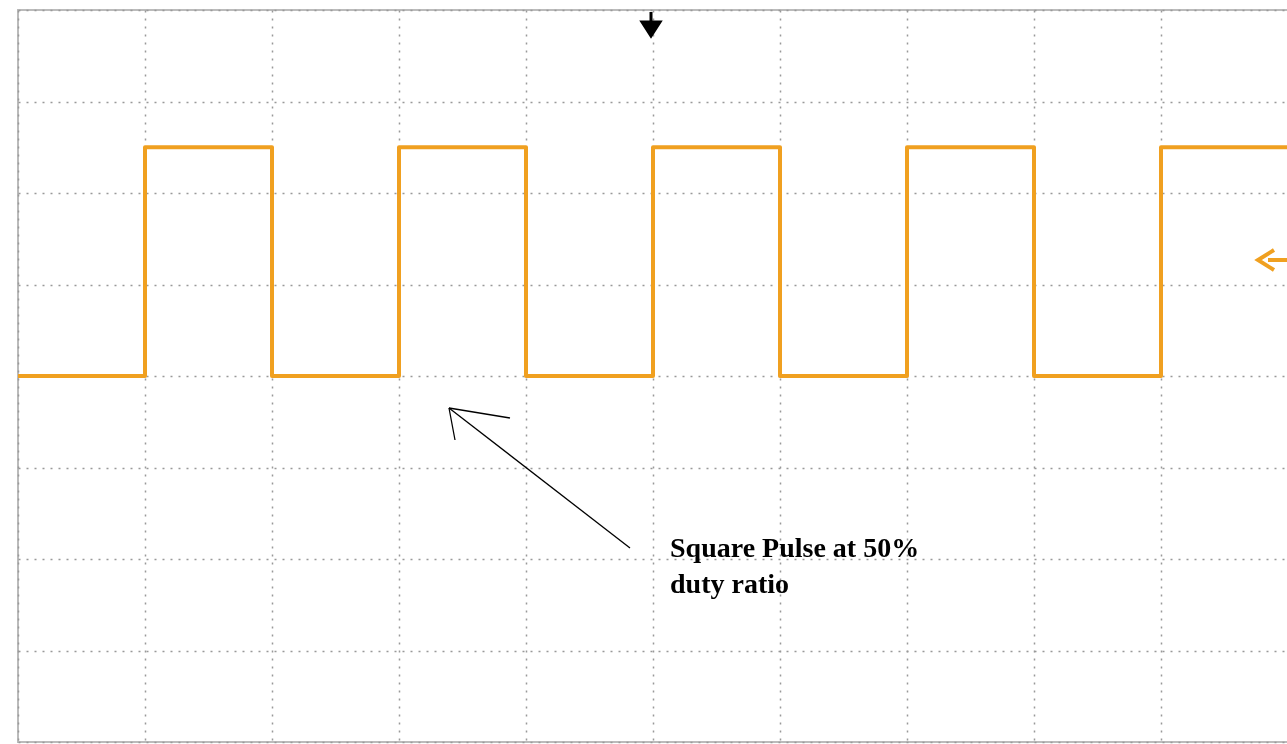 Image resolution: width=1287 pixels, height=744 pixels. Describe the element at coordinates (795, 566) in the screenshot. I see `text: Square Pulse at 50% duty ratio` at that location.